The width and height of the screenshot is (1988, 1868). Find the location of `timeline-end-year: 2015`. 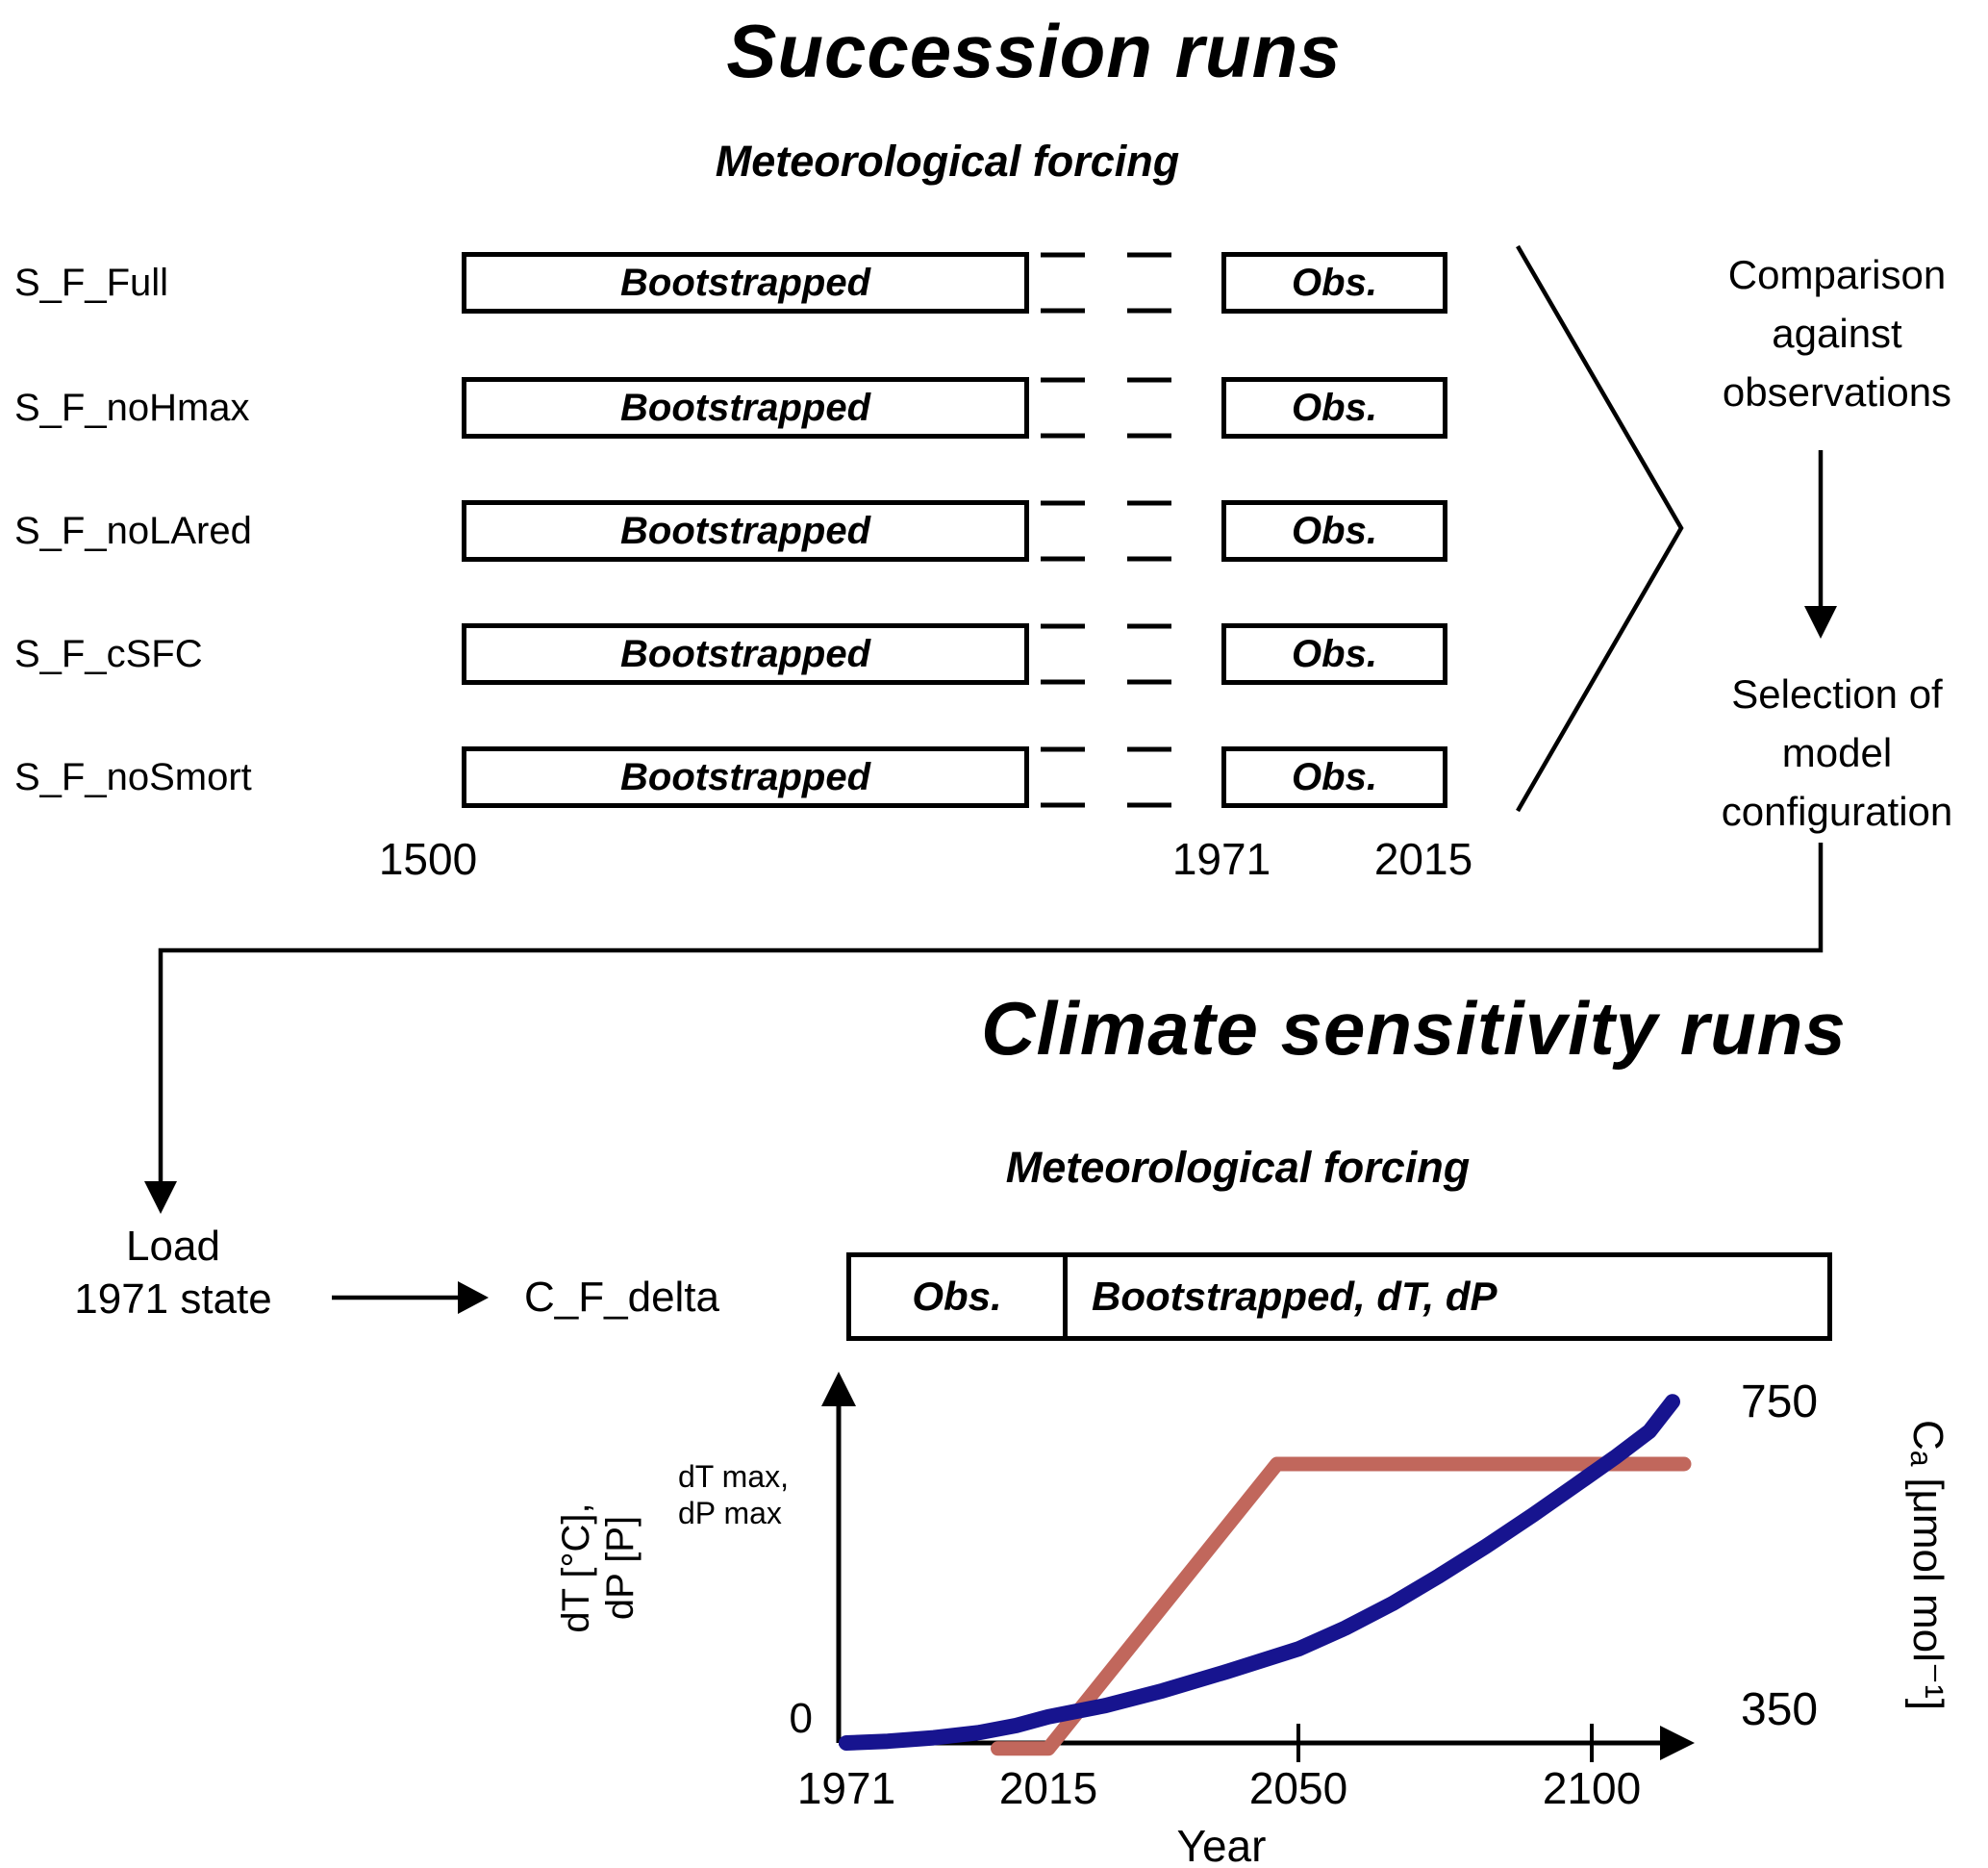

timeline-end-year: 2015 is located at coordinates (1423, 859).